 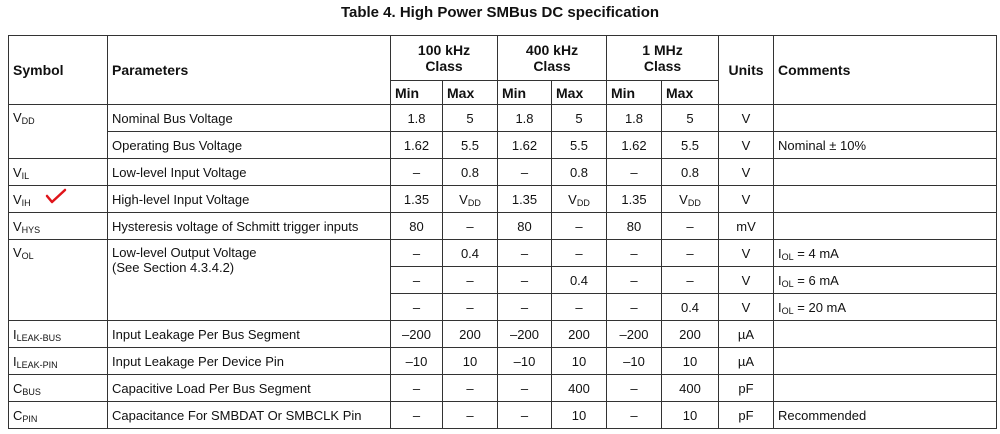 What do you see at coordinates (780, 253) in the screenshot?
I see `text: I` at bounding box center [780, 253].